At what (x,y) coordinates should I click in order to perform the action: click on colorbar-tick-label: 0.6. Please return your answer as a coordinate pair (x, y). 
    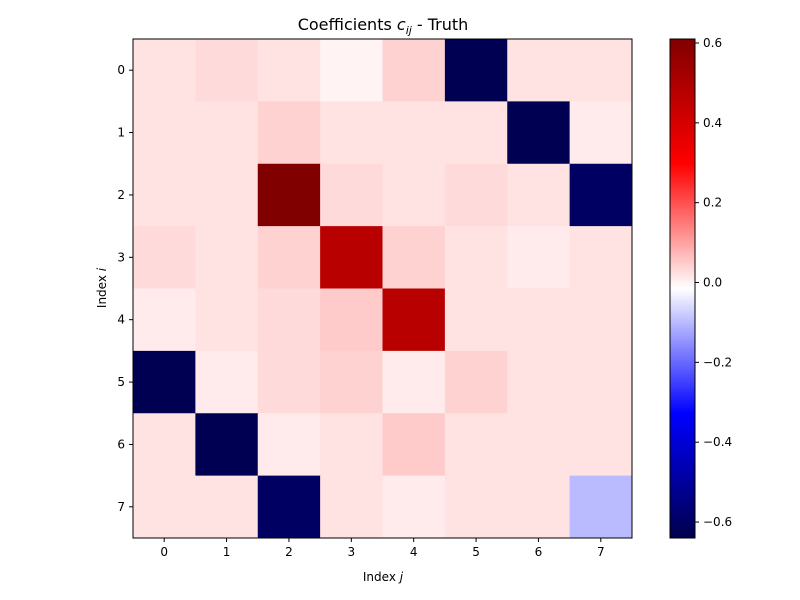
    Looking at the image, I should click on (712, 43).